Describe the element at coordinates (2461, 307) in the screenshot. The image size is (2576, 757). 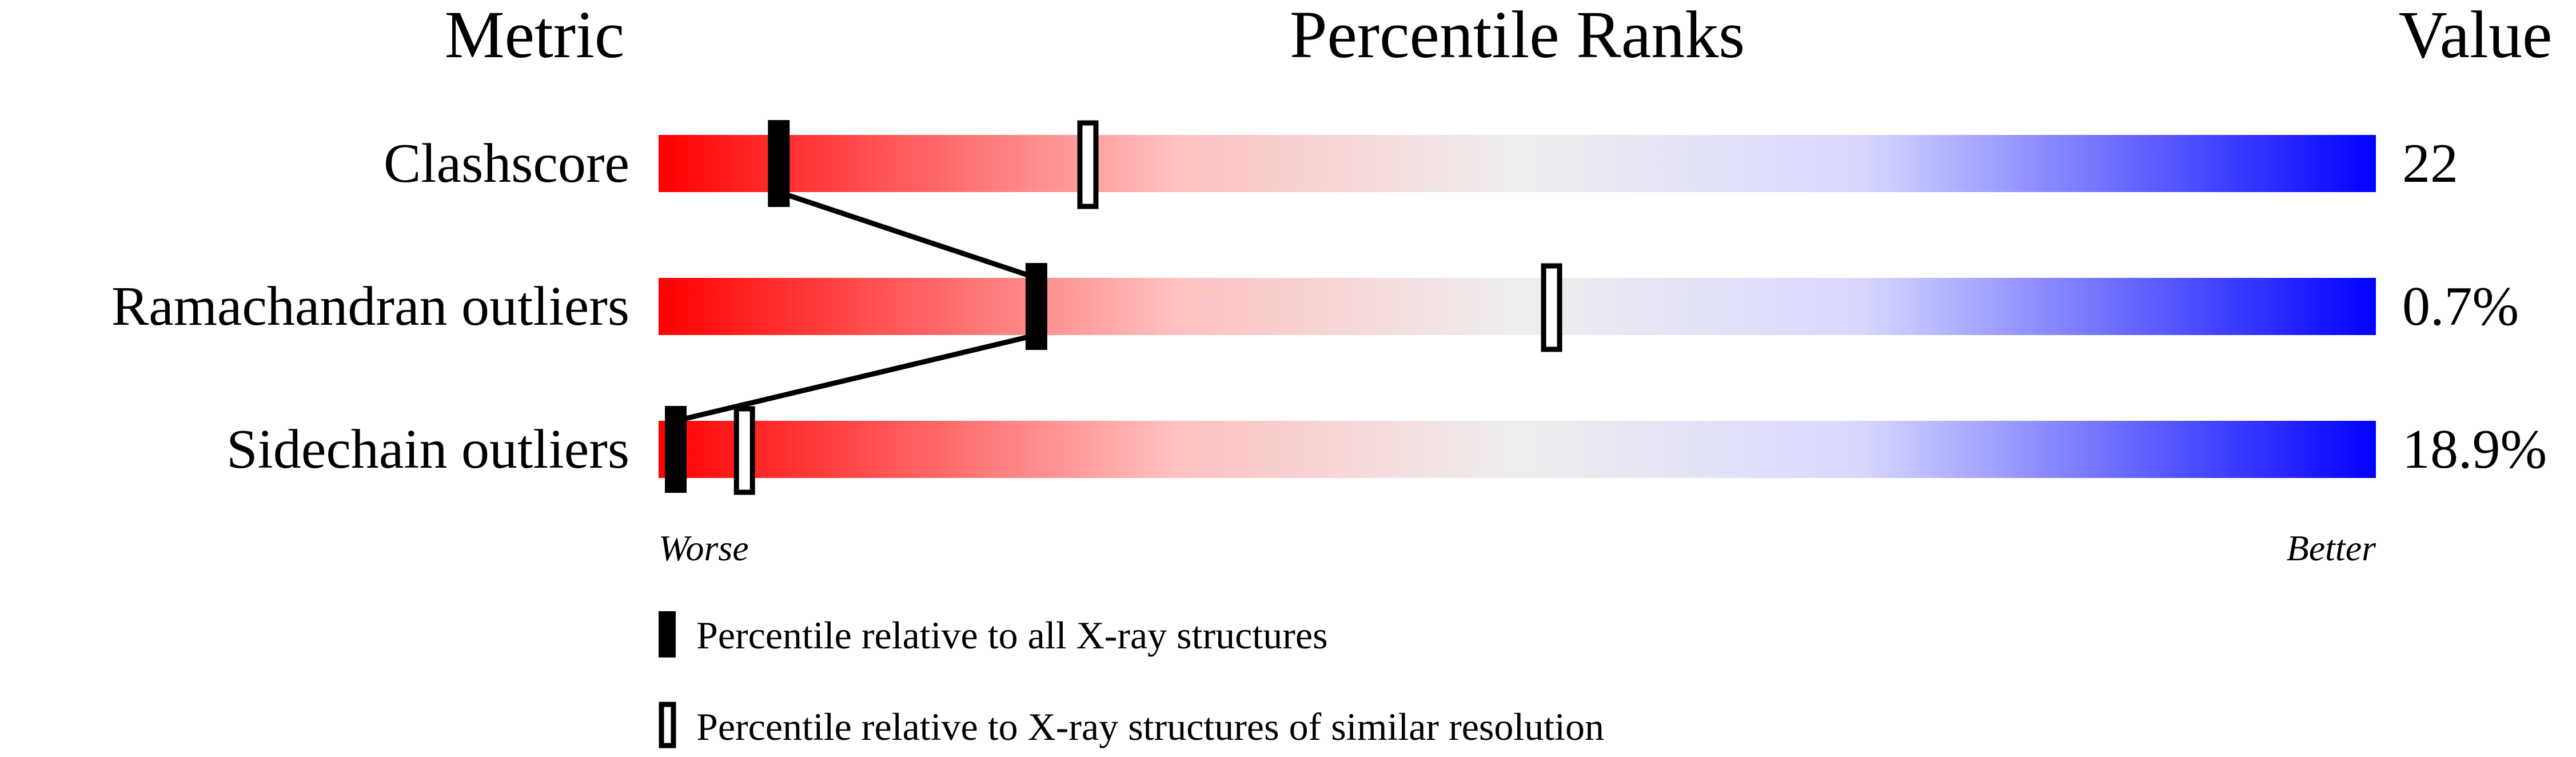
I see `metric-value: 0.7%` at that location.